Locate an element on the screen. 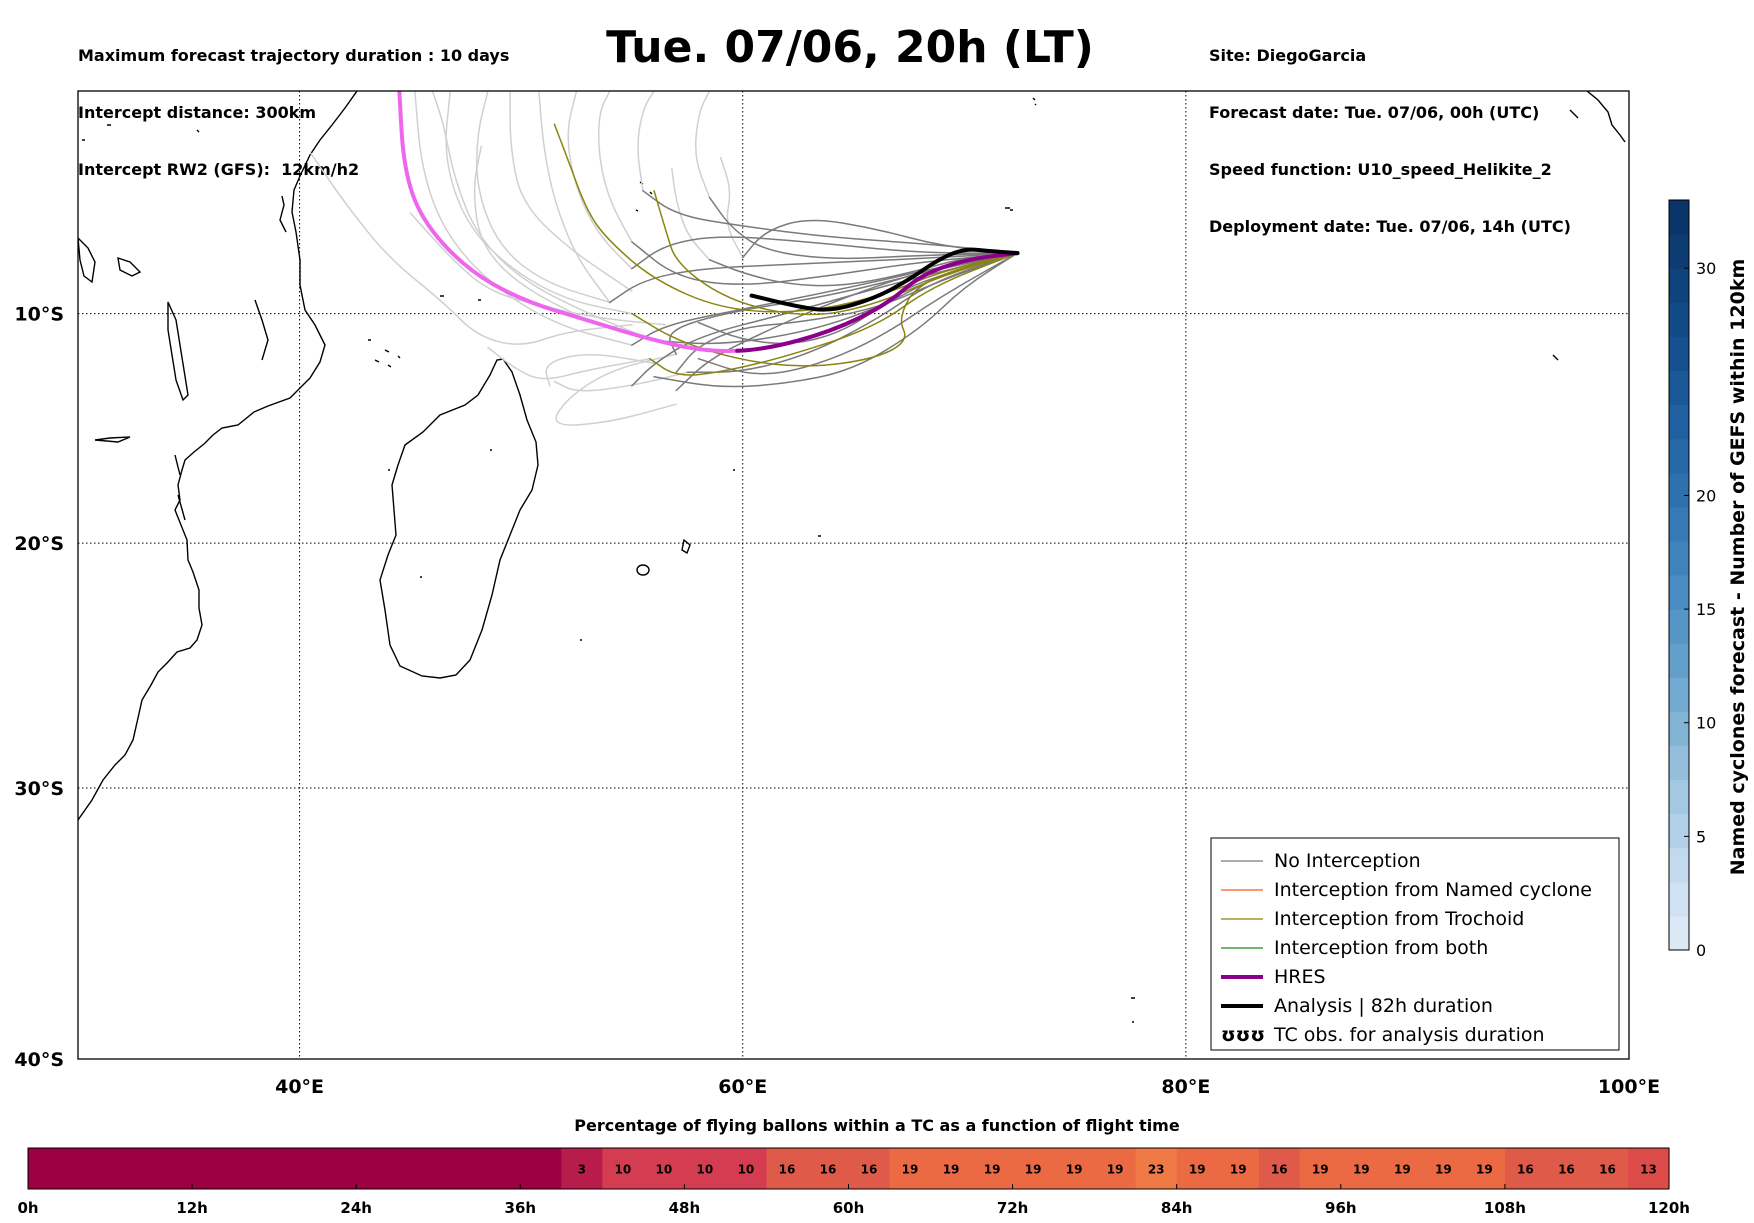 Image resolution: width=1754 pixels, height=1223 pixels. northeast-island is located at coordinates (1597, 117).